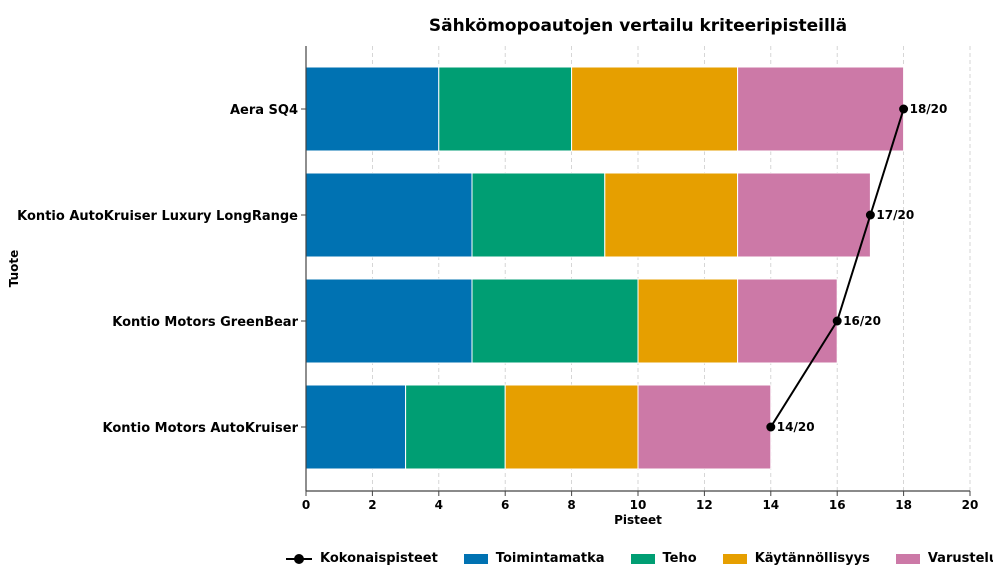  What do you see at coordinates (157, 216) in the screenshot?
I see `category-label: Kontio AutoKruiser Luxury LongRange` at bounding box center [157, 216].